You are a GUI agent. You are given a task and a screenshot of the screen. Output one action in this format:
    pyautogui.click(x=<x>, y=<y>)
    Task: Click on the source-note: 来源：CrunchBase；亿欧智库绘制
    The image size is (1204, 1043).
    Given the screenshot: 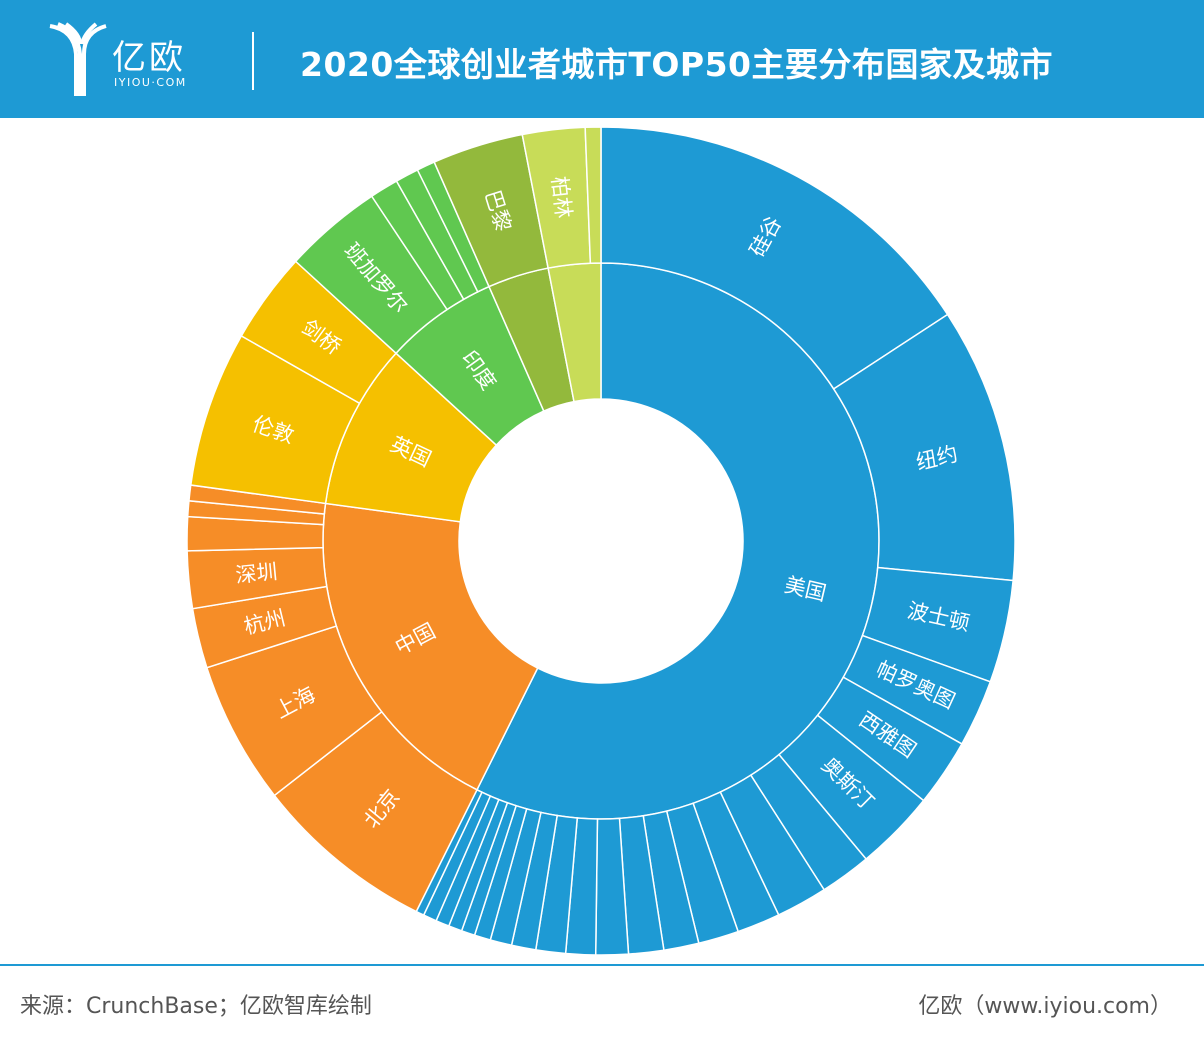 What is the action you would take?
    pyautogui.click(x=196, y=1006)
    